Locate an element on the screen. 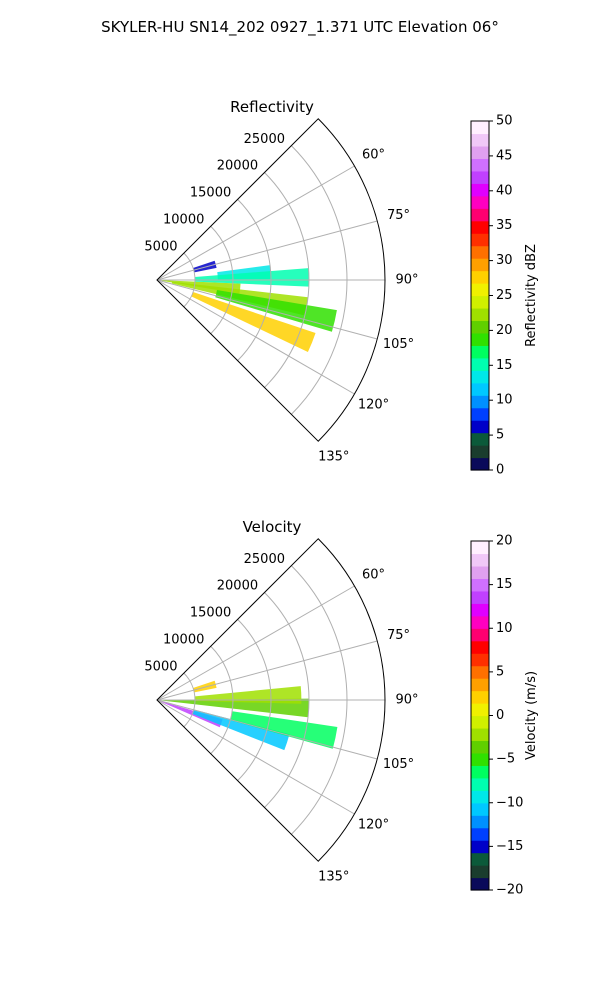 Image resolution: width=600 pixels, height=1000 pixels. azimuth-tick-label: 135° is located at coordinates (333, 876).